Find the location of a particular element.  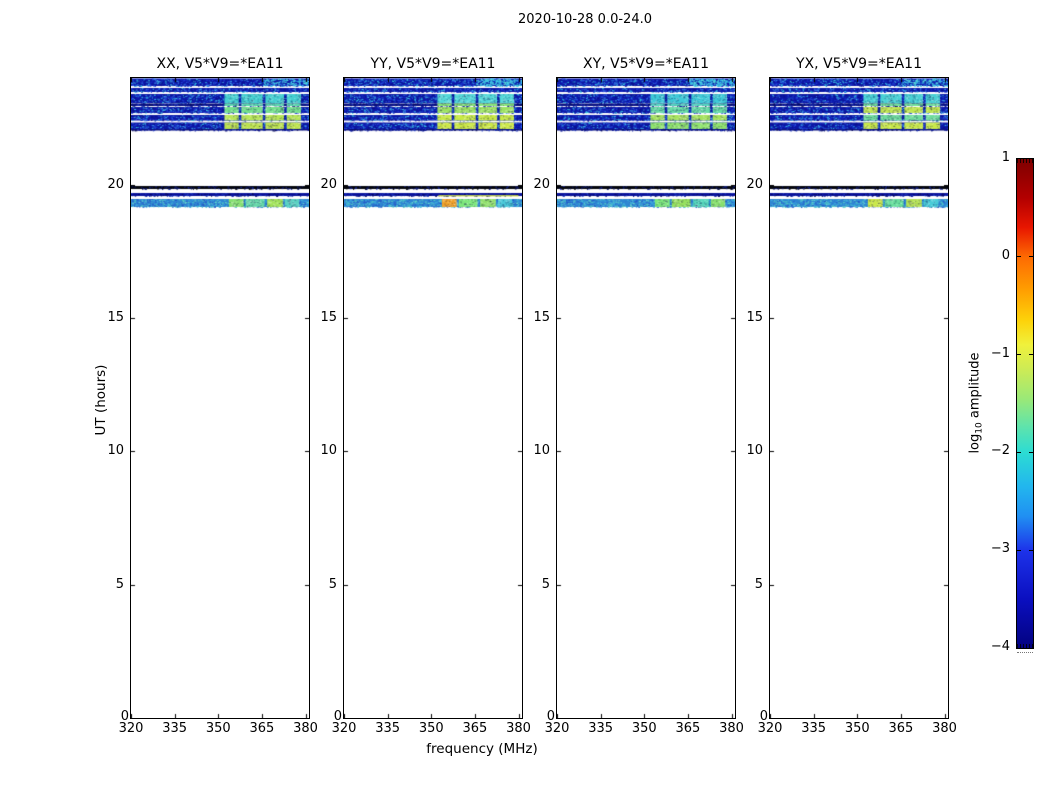

spectrogram-panel-xy is located at coordinates (646, 398).